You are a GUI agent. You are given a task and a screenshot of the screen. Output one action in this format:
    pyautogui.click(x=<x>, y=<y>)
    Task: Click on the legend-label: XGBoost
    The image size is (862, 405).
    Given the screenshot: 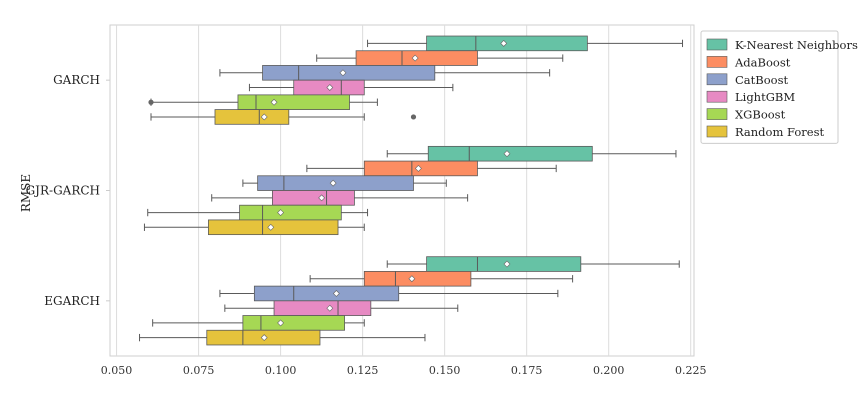 What is the action you would take?
    pyautogui.click(x=760, y=115)
    